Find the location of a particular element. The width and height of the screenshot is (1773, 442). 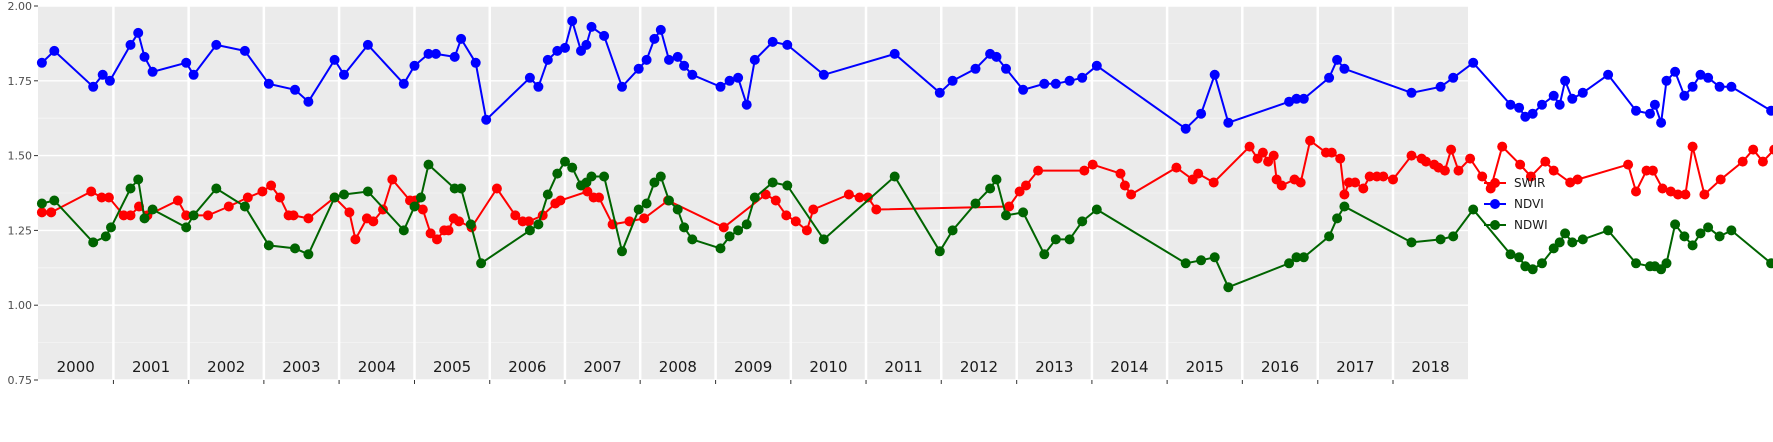

year-label: 2008 is located at coordinates (678, 367).